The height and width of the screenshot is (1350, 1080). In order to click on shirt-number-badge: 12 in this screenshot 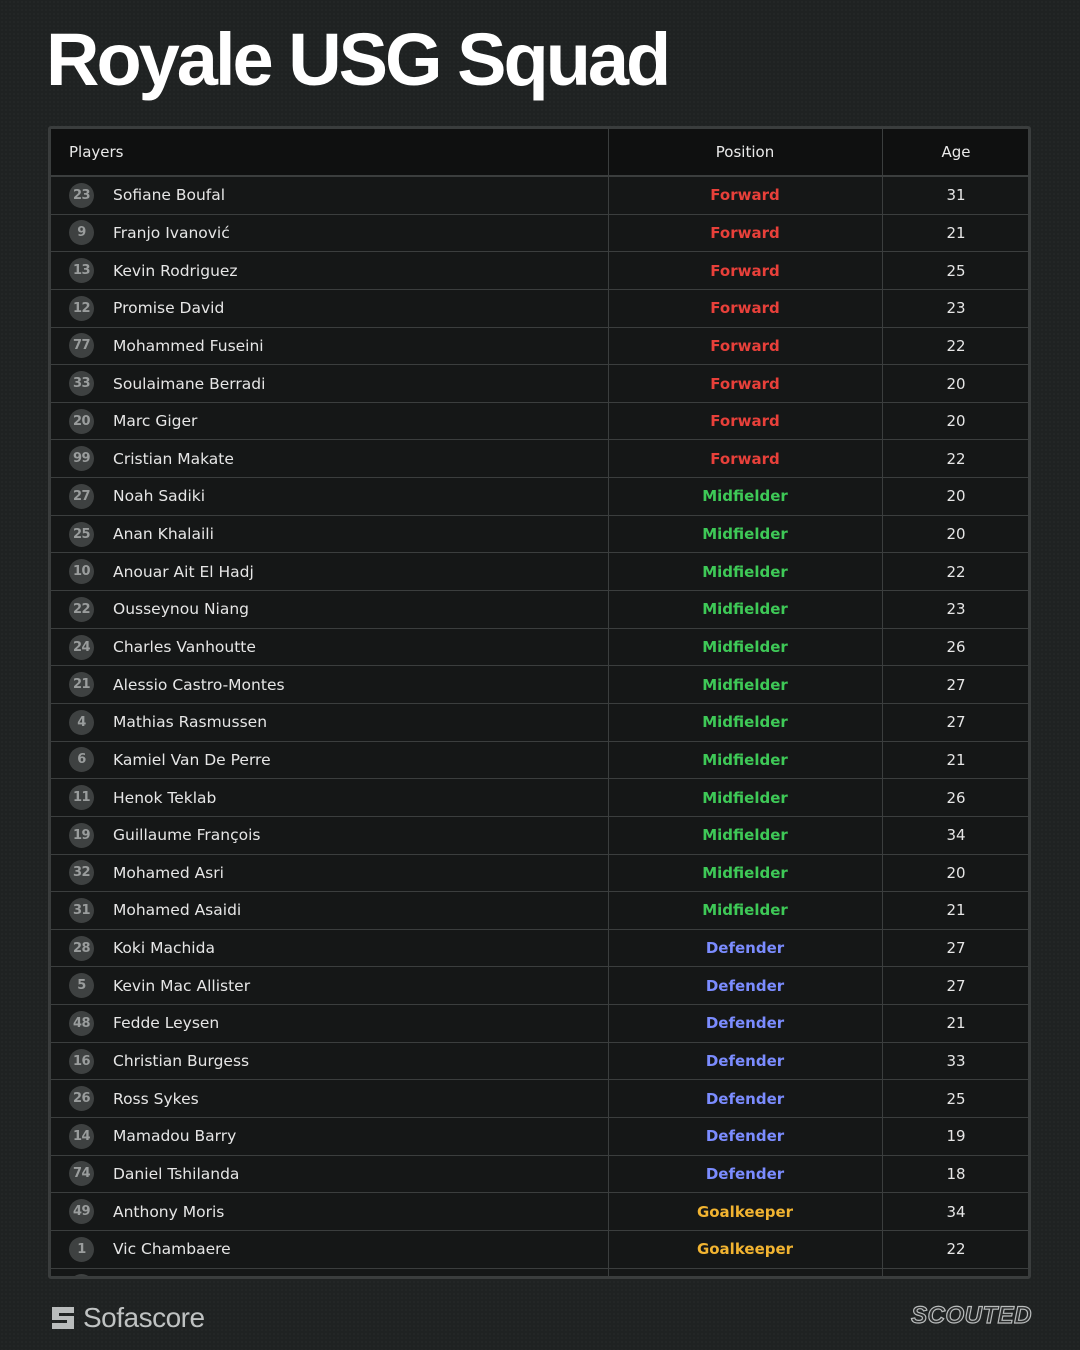, I will do `click(81, 308)`.